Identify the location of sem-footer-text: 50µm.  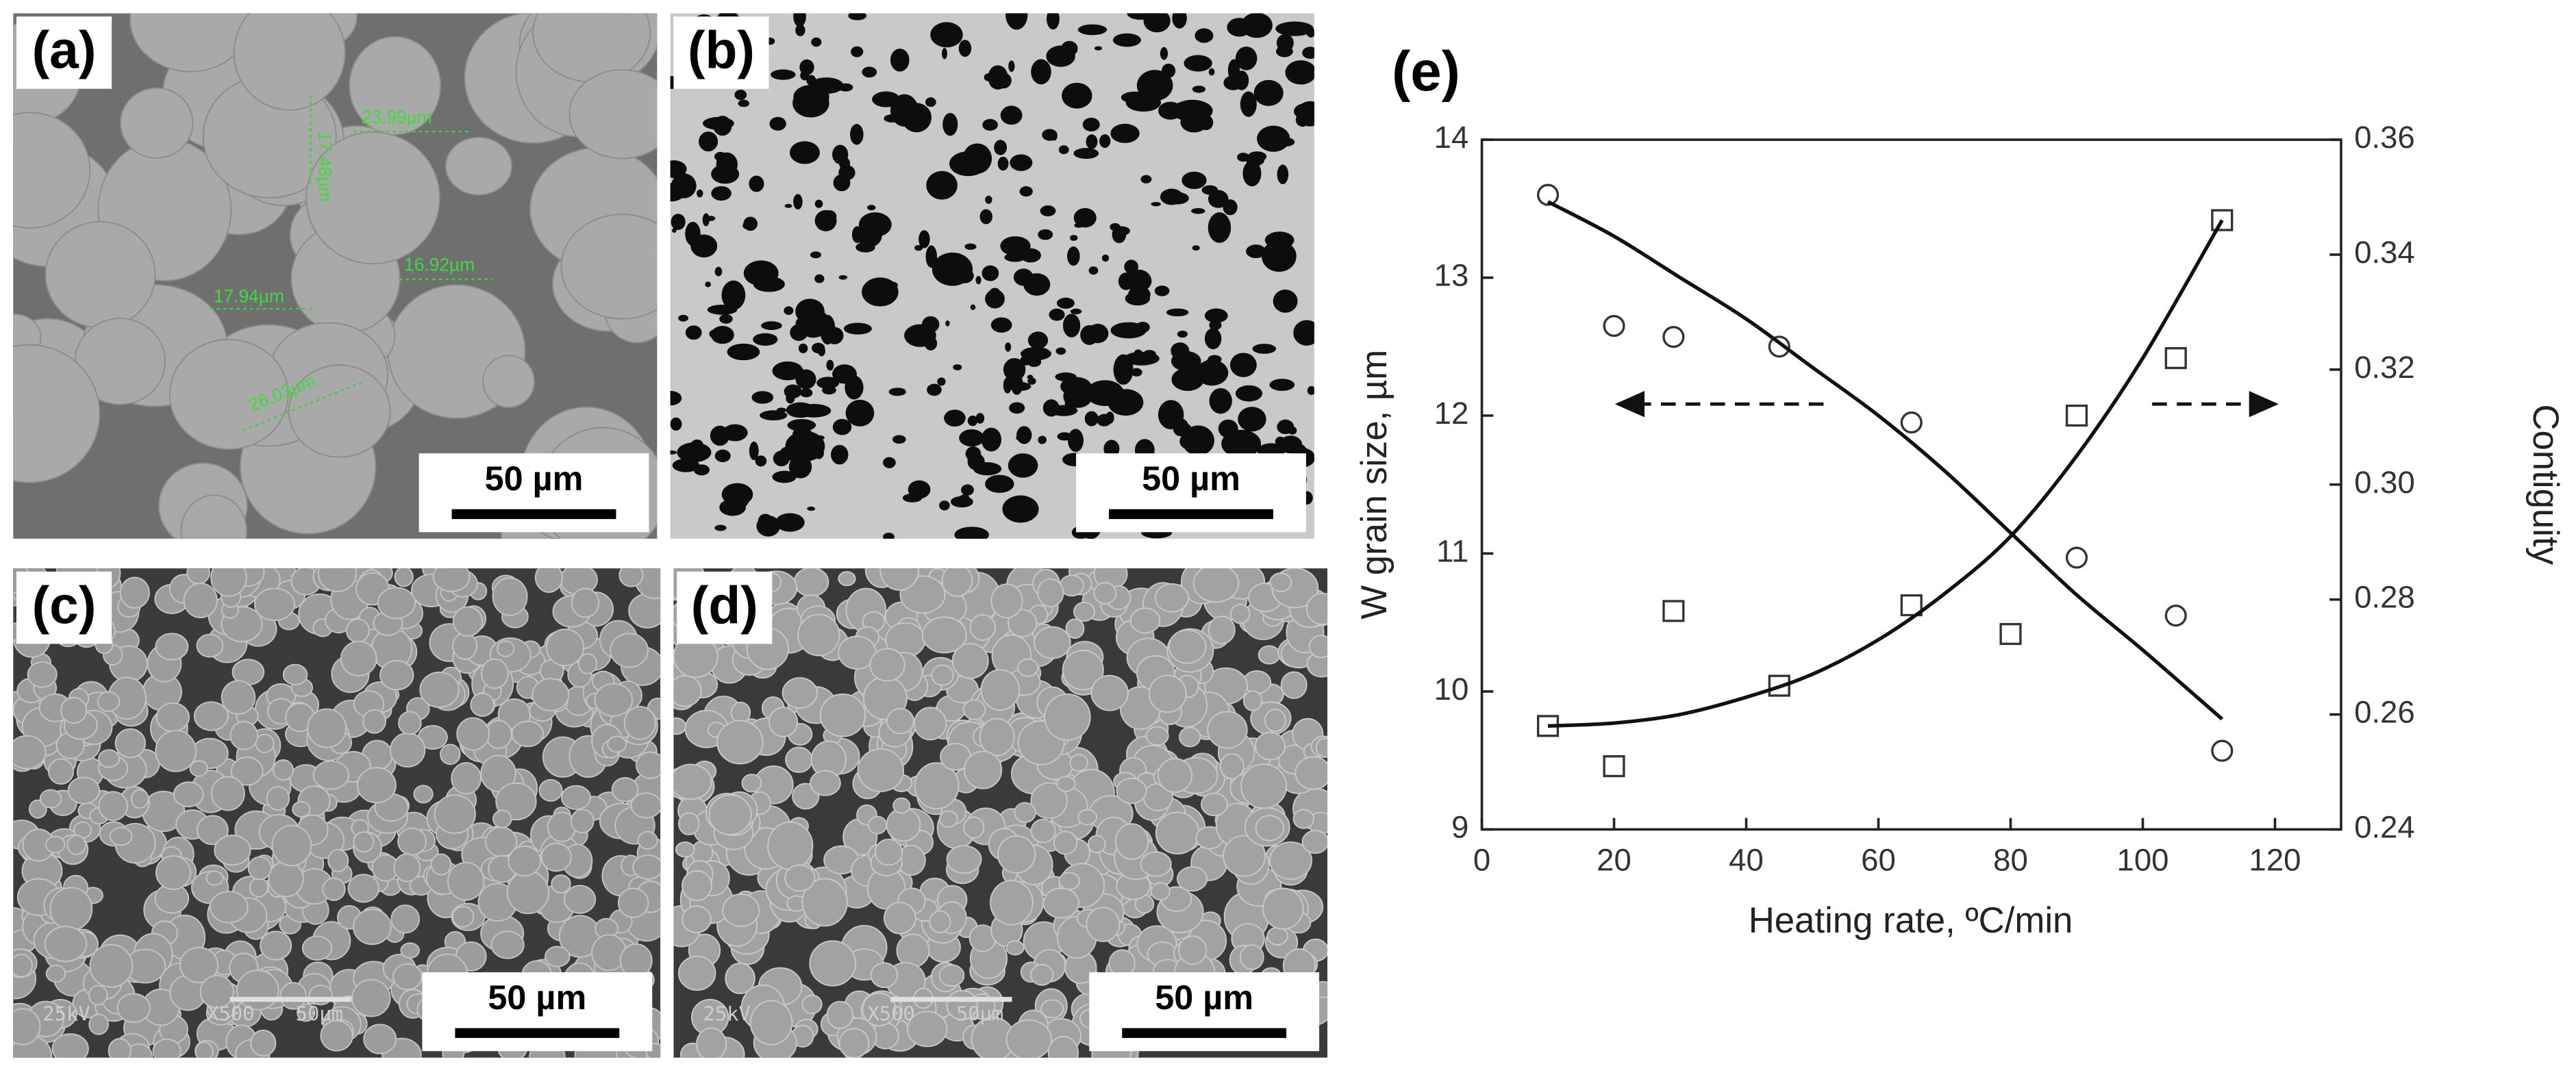
(319, 1013).